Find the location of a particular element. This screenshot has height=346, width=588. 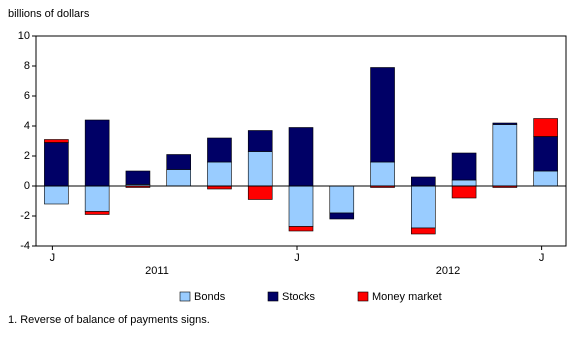

y-tick-label: 4 is located at coordinates (27, 126).